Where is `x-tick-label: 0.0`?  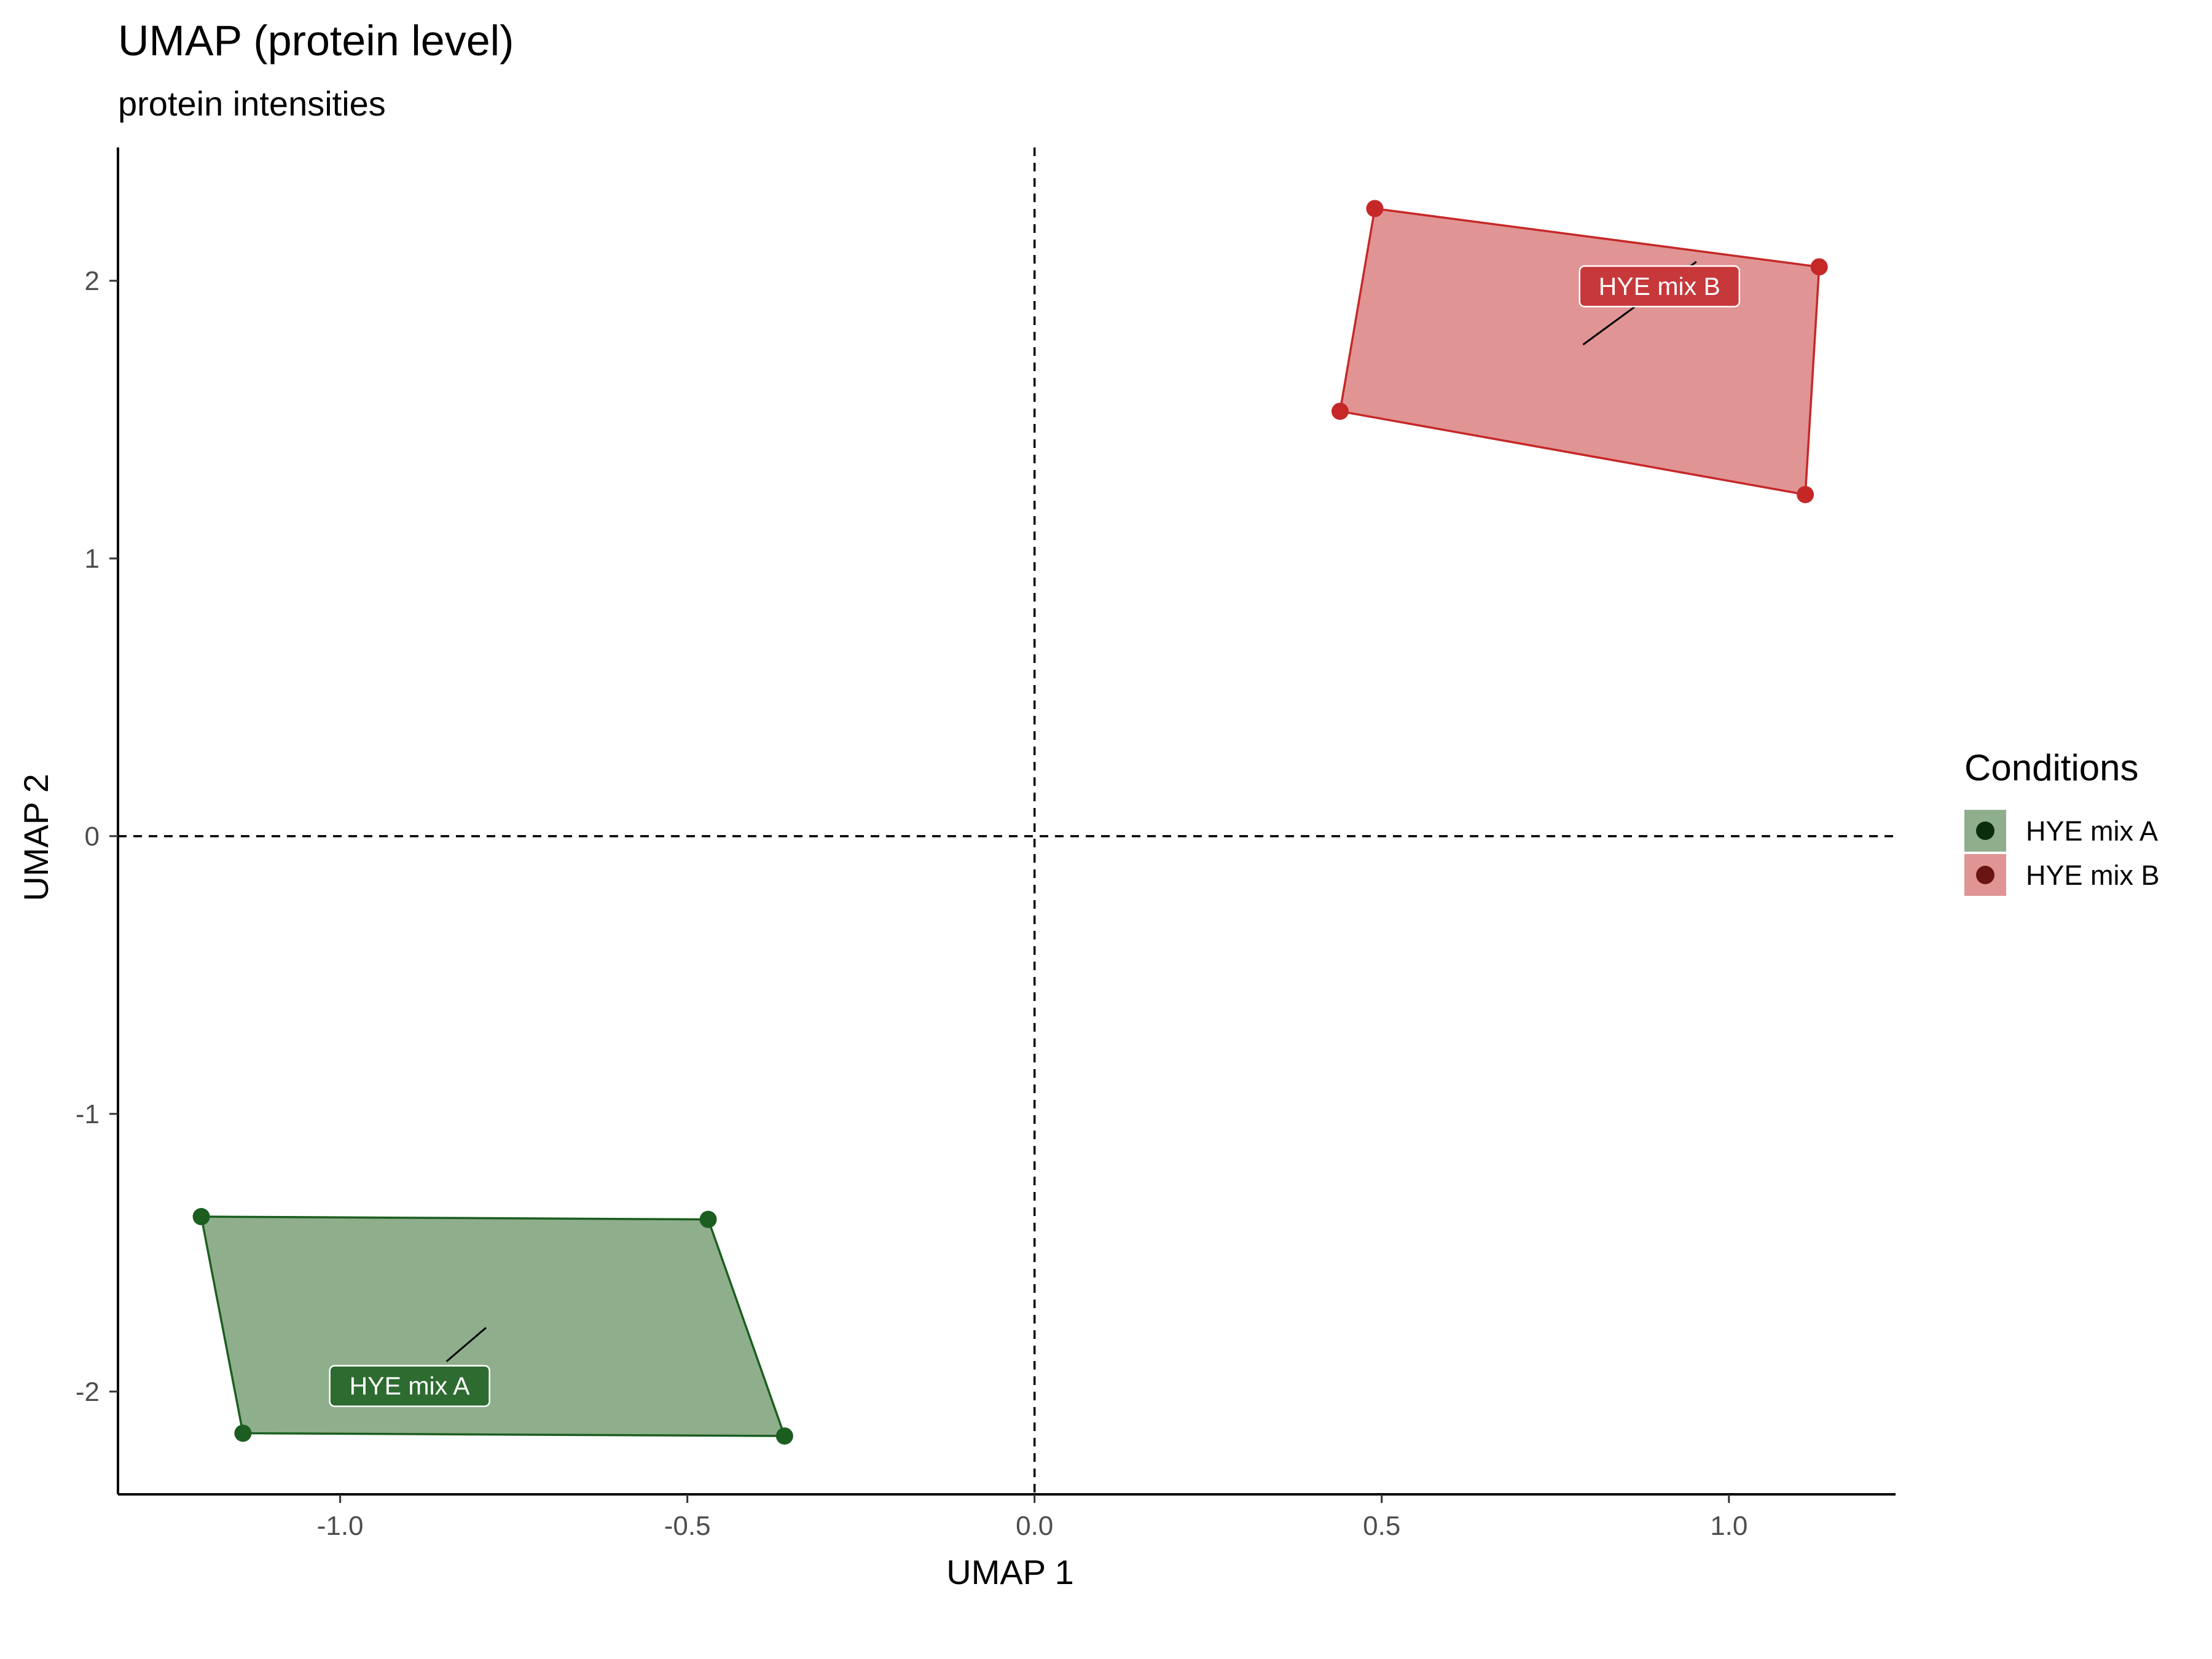
x-tick-label: 0.0 is located at coordinates (1034, 1526).